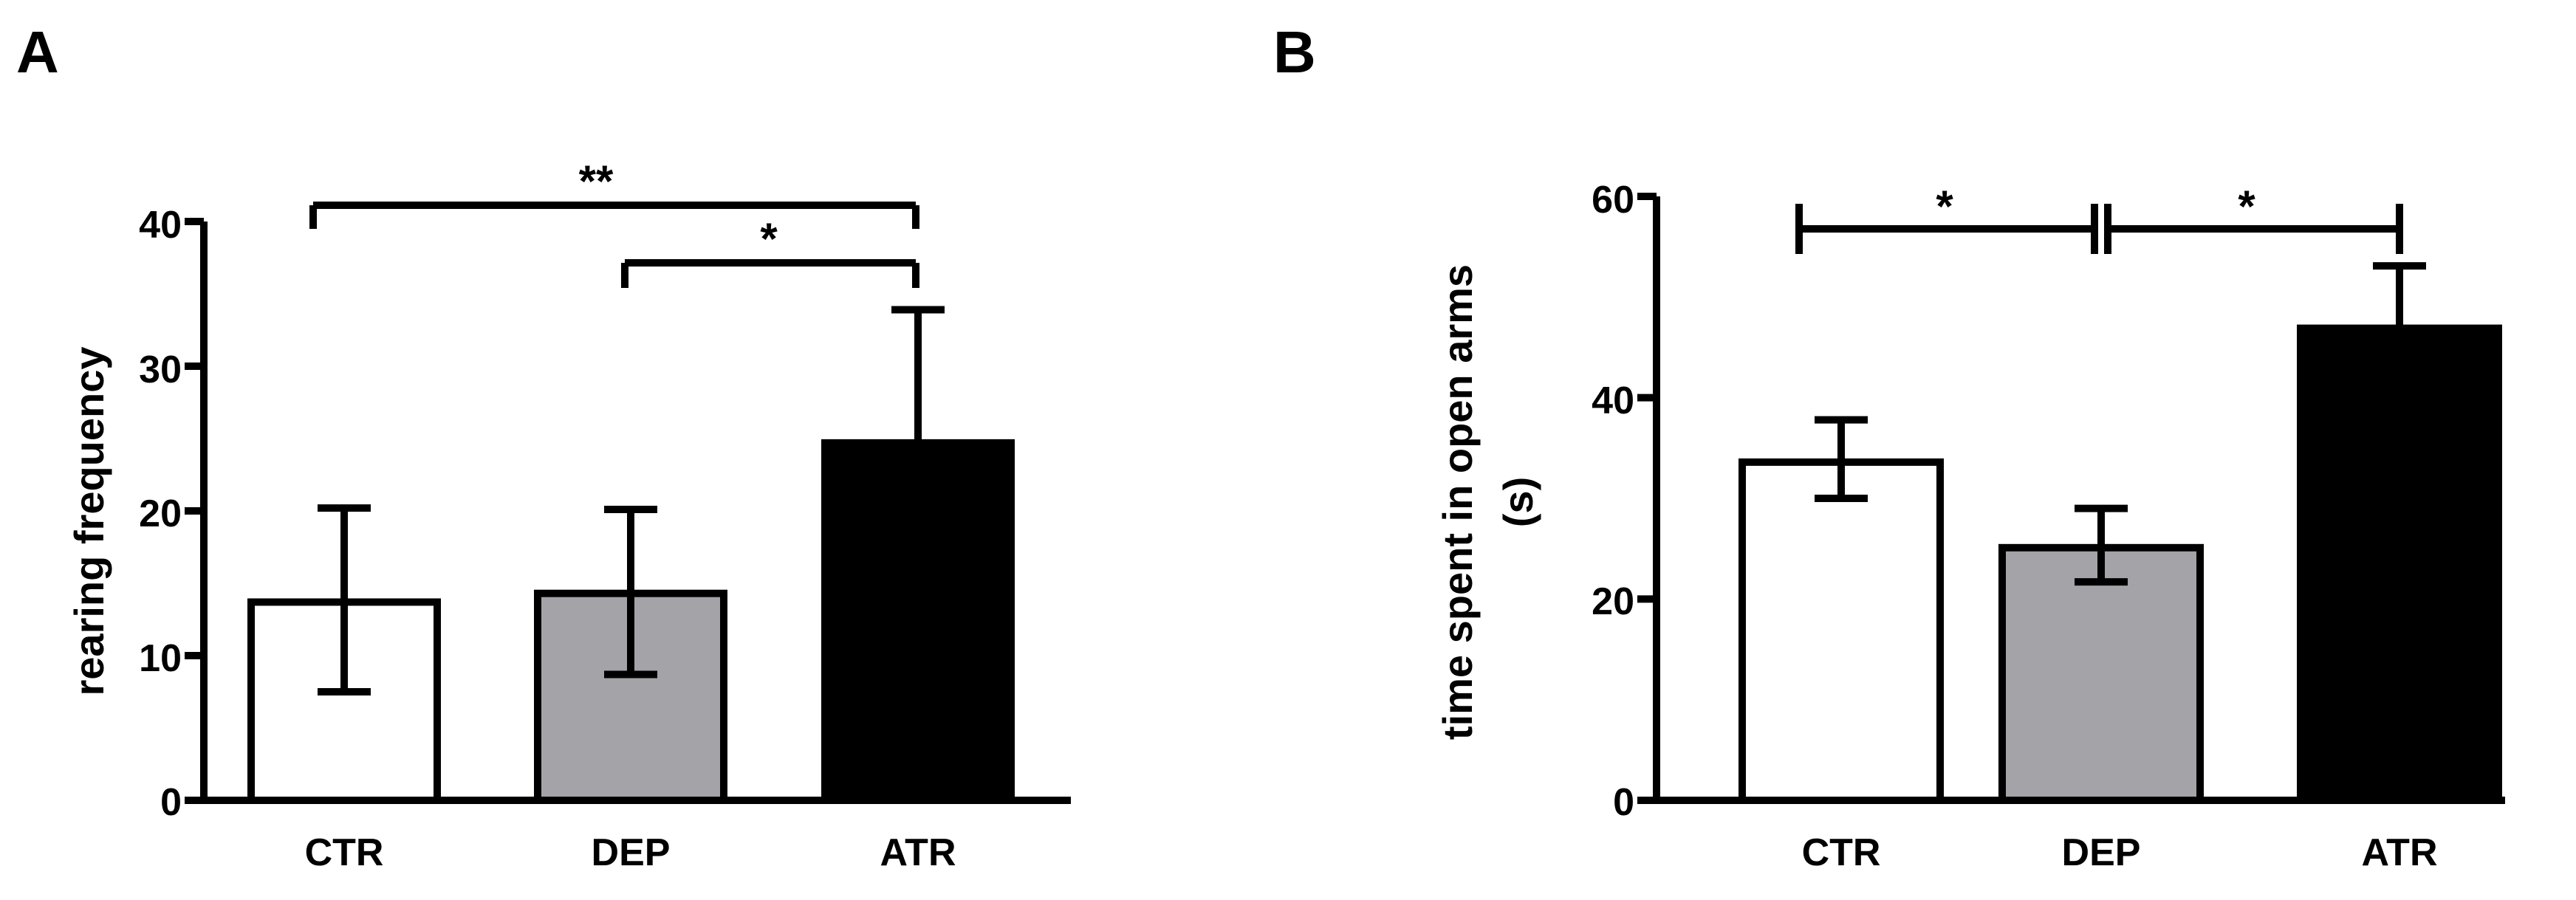 The width and height of the screenshot is (2576, 900). What do you see at coordinates (918, 852) in the screenshot?
I see `panel-a-x-tick-label: ATR` at bounding box center [918, 852].